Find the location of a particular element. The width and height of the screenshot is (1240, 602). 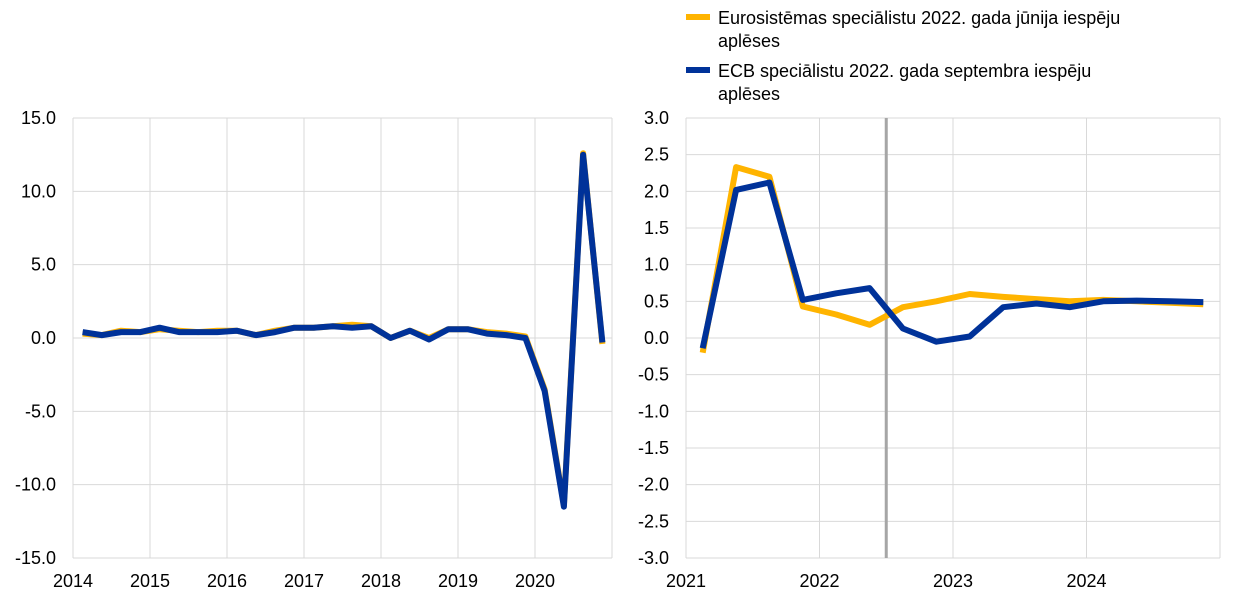

x-tick-label: 2018 is located at coordinates (381, 581).